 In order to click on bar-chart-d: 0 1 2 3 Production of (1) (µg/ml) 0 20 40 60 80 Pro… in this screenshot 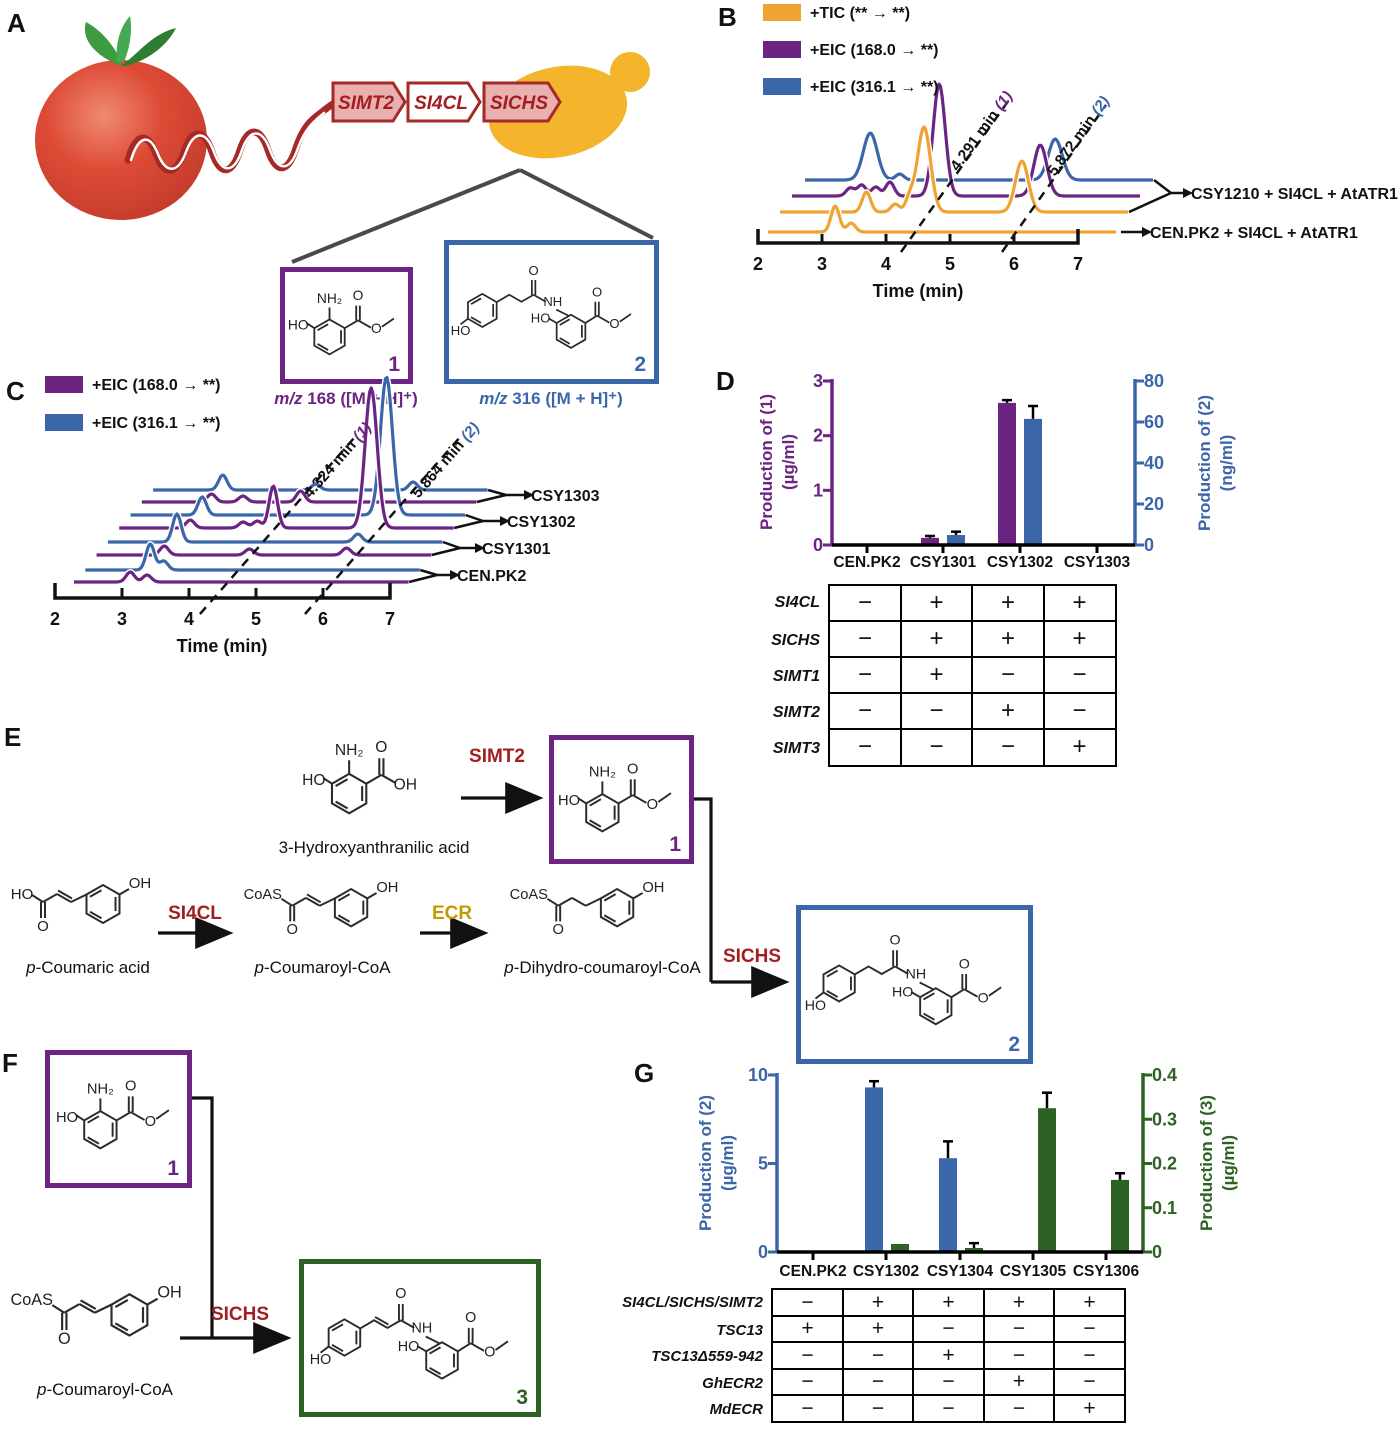, I will do `click(996, 471)`.